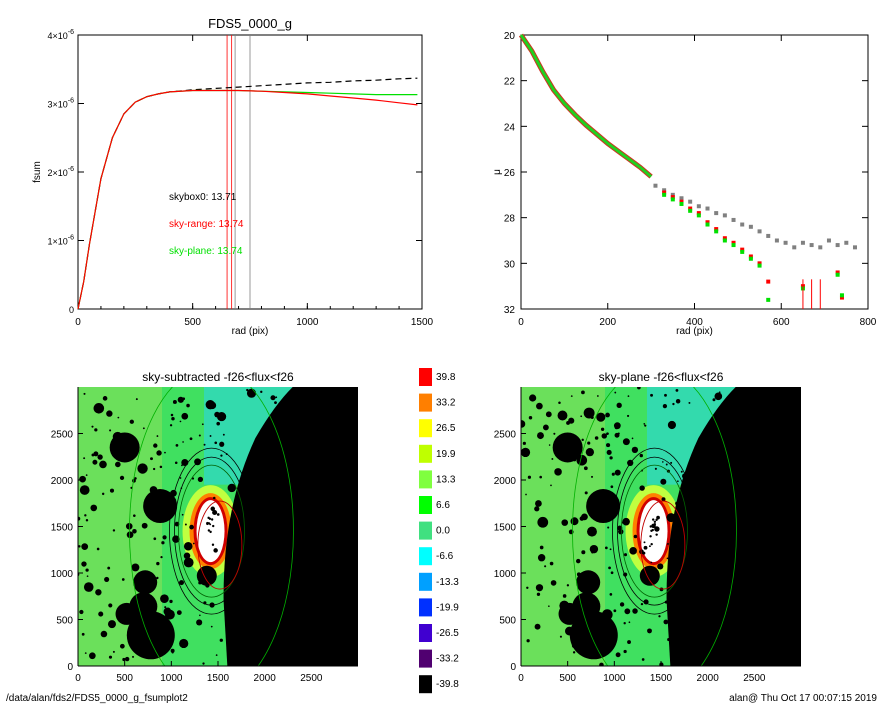 Image resolution: width=885 pixels, height=708 pixels. Describe the element at coordinates (505, 574) in the screenshot. I see `image2-ytick-label: 1000` at that location.